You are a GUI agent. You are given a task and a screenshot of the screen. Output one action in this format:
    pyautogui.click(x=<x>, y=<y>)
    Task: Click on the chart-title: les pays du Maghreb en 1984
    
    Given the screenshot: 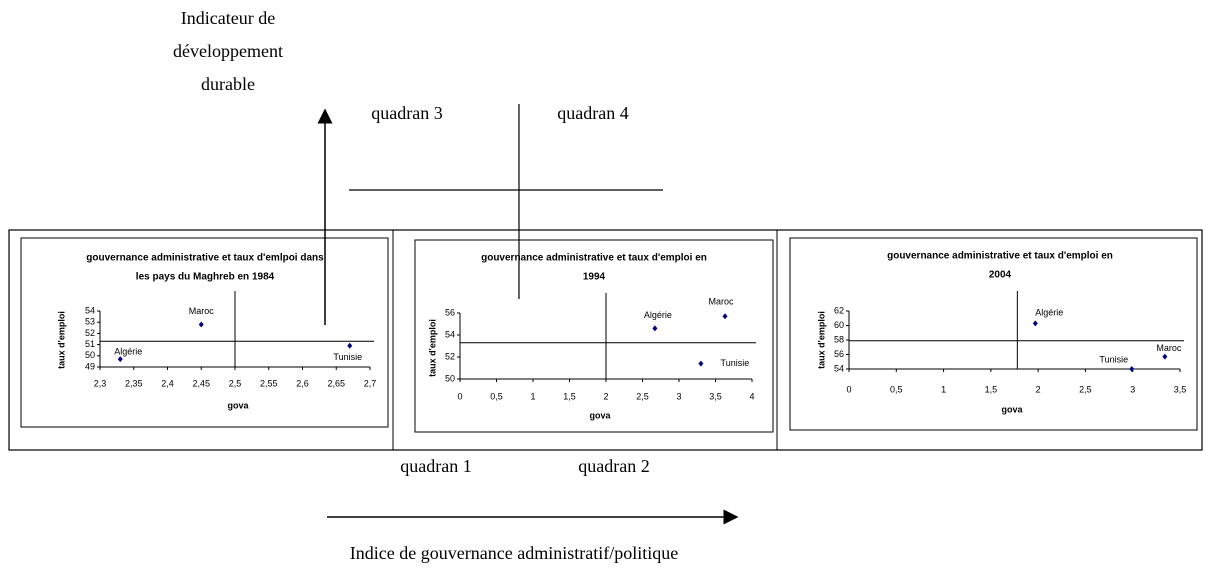 What is the action you would take?
    pyautogui.click(x=205, y=277)
    